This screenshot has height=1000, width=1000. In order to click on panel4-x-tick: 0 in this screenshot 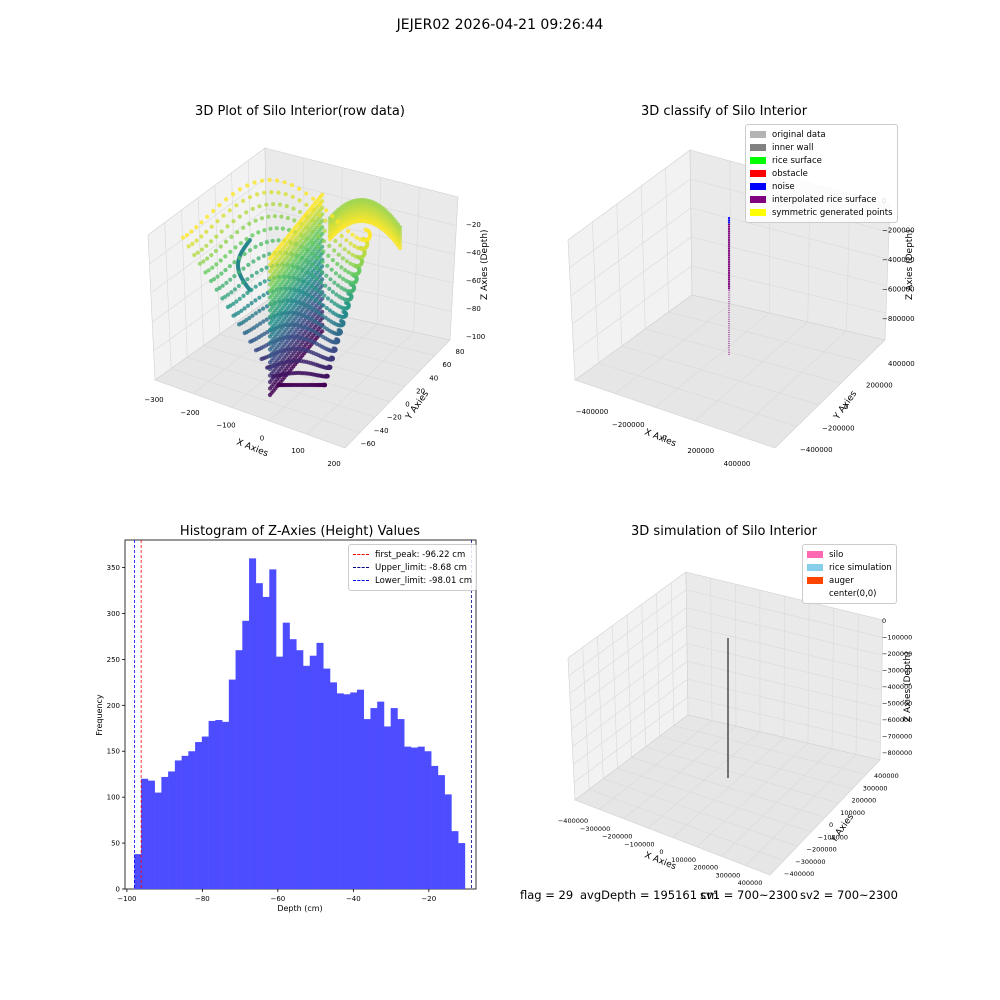, I will do `click(661, 852)`.